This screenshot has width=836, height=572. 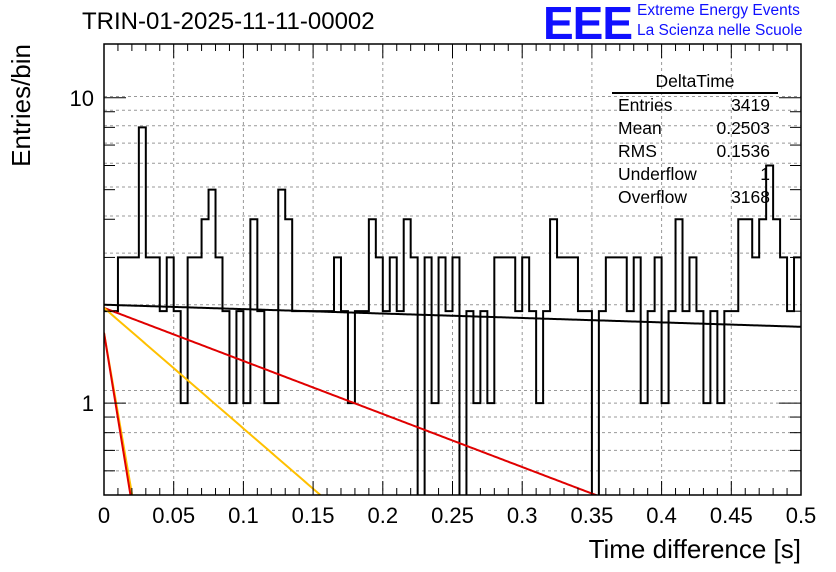 What do you see at coordinates (645, 105) in the screenshot?
I see `stats-label: Entries` at bounding box center [645, 105].